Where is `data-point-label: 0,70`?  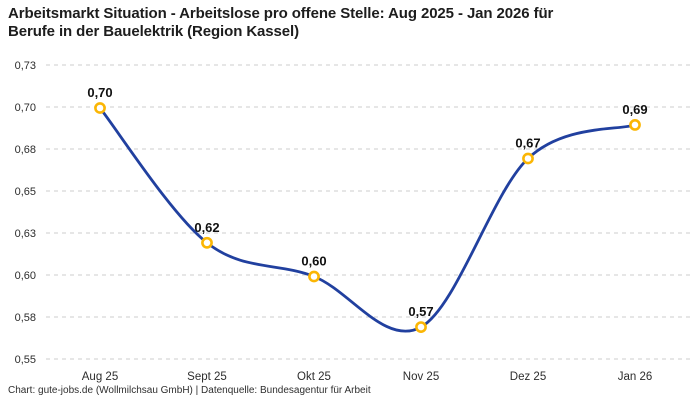 data-point-label: 0,70 is located at coordinates (99, 92).